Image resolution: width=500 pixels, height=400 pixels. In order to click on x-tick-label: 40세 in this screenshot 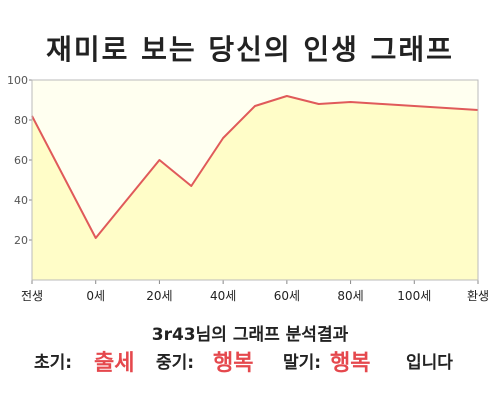, I will do `click(223, 296)`.